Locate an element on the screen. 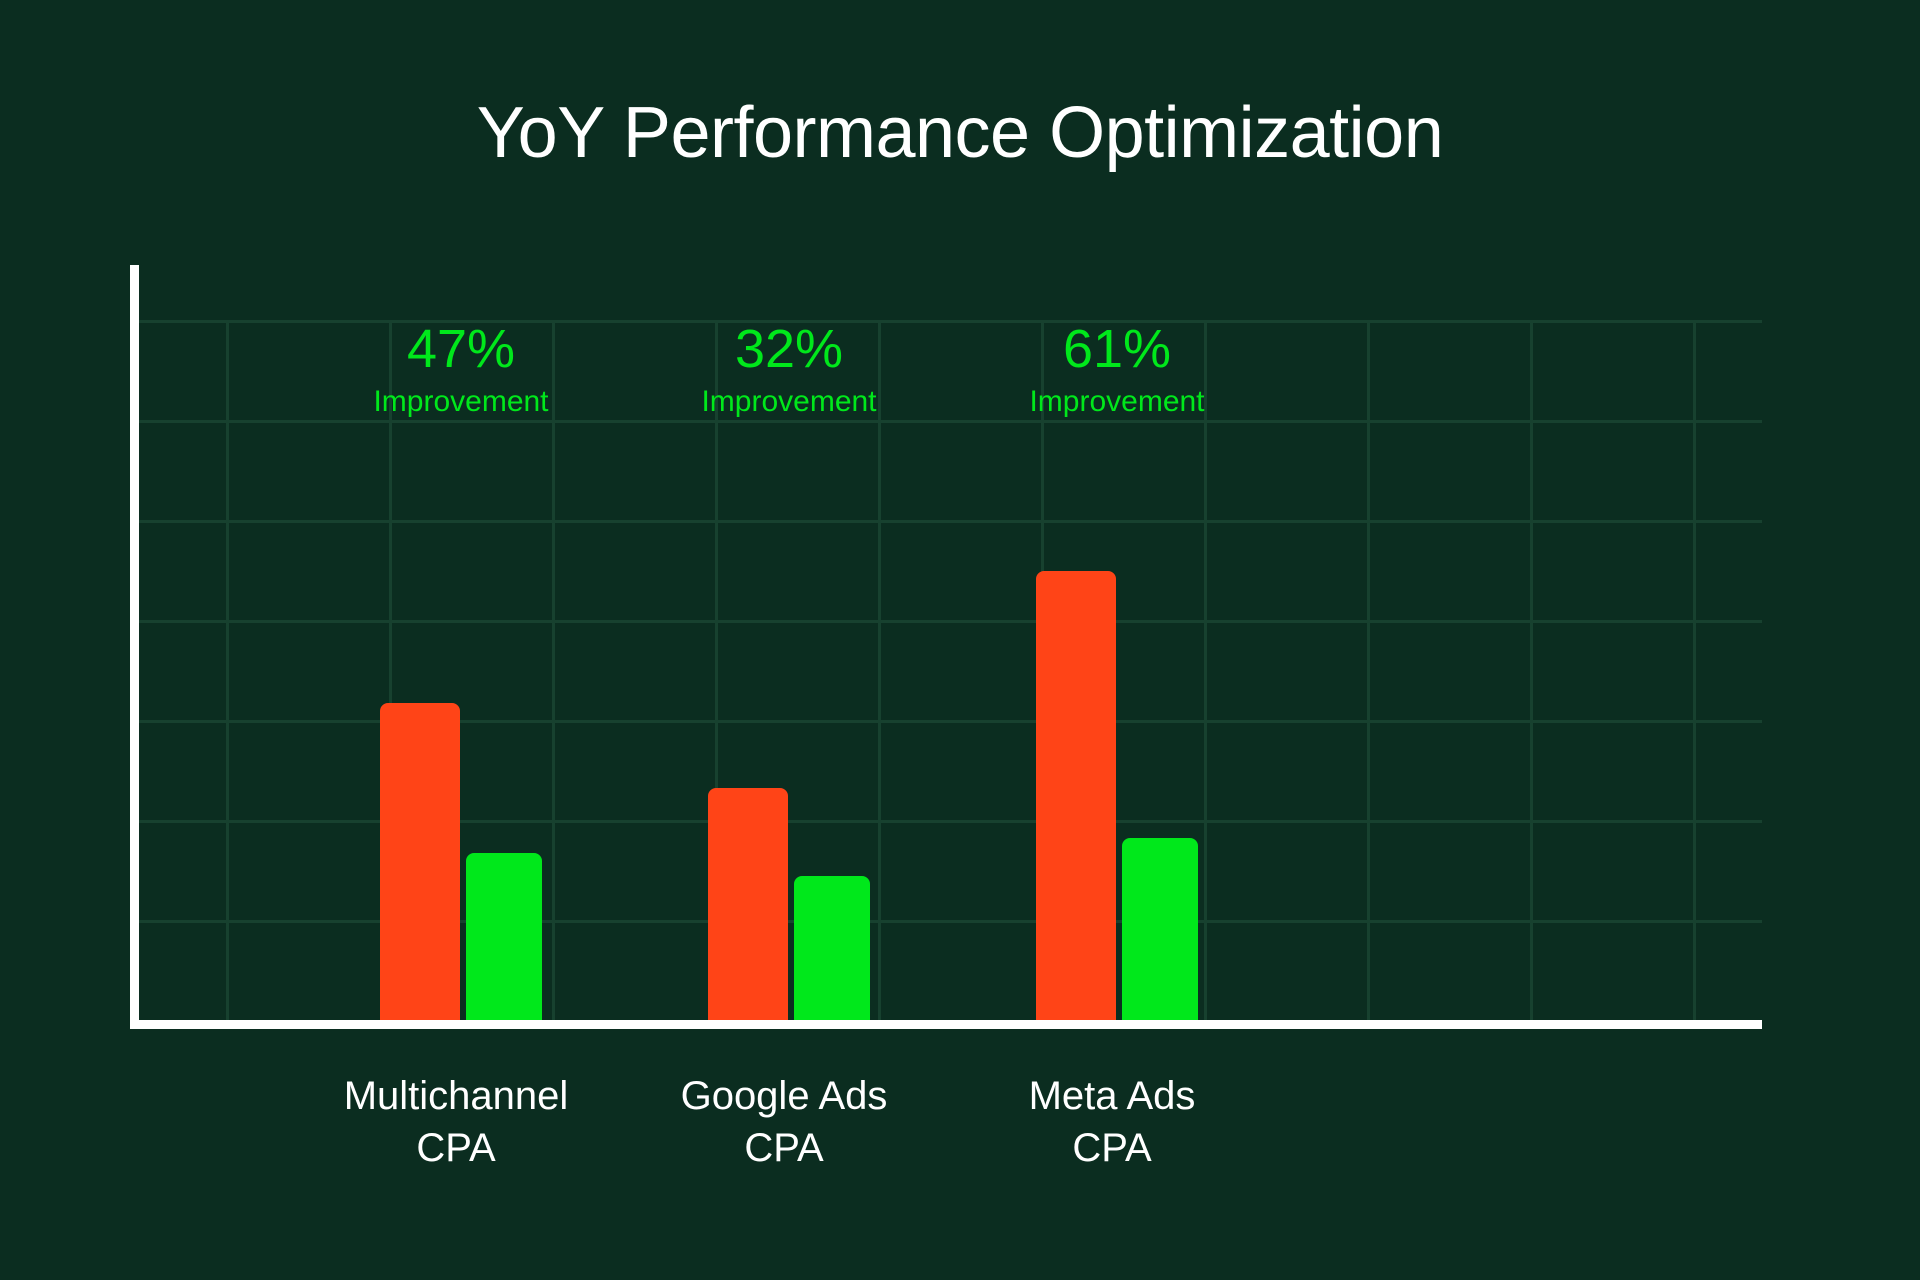 This screenshot has height=1280, width=1920. annotation-meta-ads: 61% Improvement is located at coordinates (1117, 369).